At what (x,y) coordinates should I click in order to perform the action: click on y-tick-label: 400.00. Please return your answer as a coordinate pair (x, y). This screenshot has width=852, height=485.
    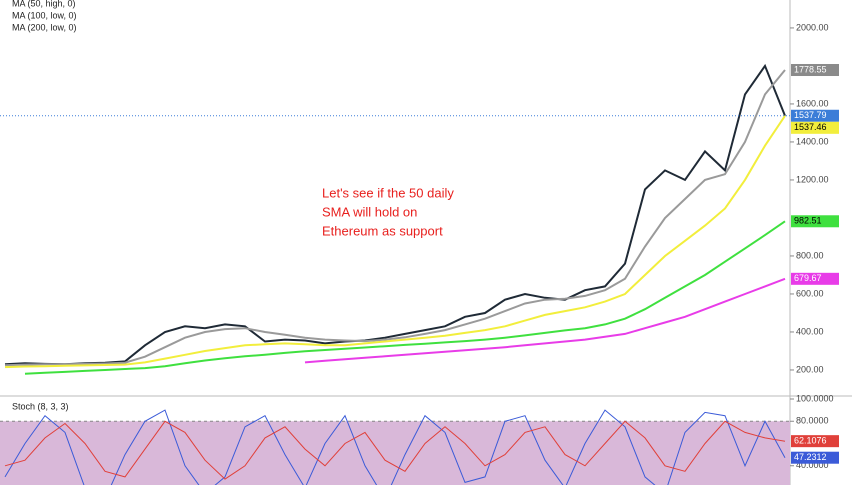
    Looking at the image, I should click on (810, 331).